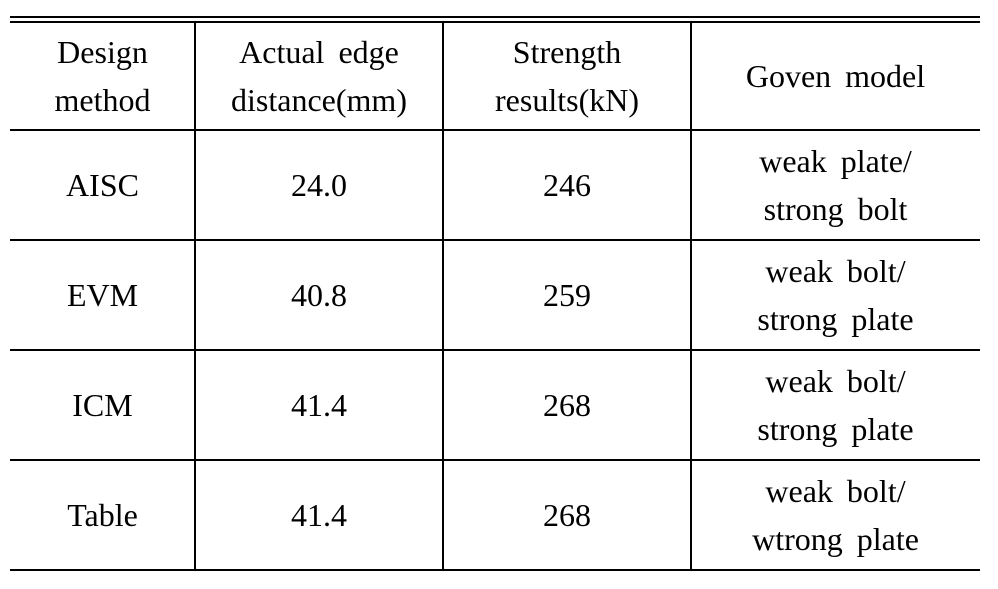 Image resolution: width=998 pixels, height=589 pixels. Describe the element at coordinates (835, 161) in the screenshot. I see `cell-text: weak plate/` at that location.